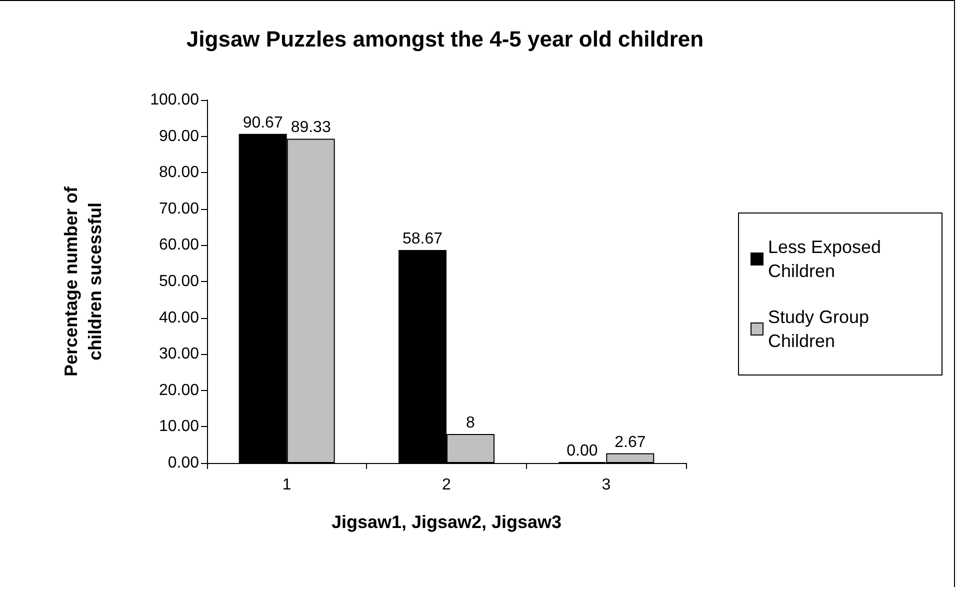 This screenshot has height=590, width=960. I want to click on x-tick-label: 3, so click(606, 485).